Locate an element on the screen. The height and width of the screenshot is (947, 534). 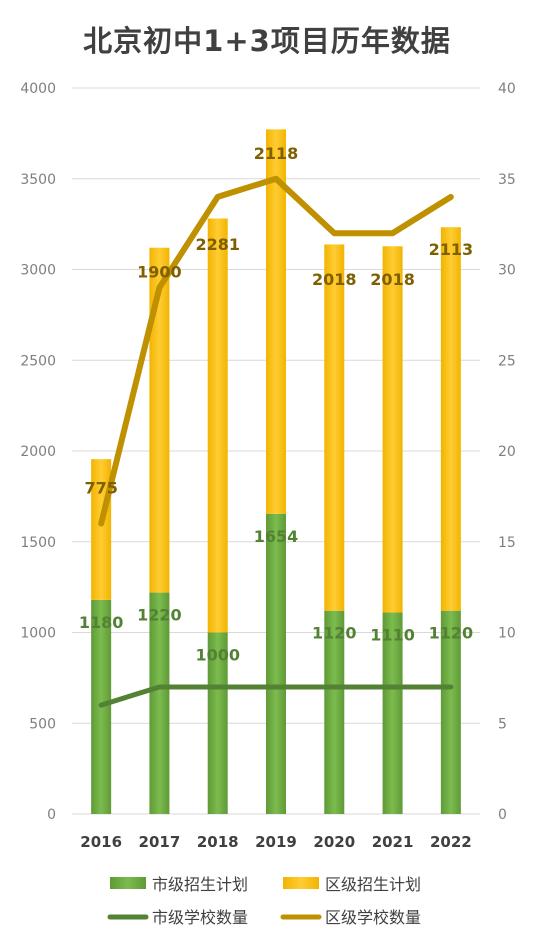
data-label-city-2017: 1220 is located at coordinates (159, 615).